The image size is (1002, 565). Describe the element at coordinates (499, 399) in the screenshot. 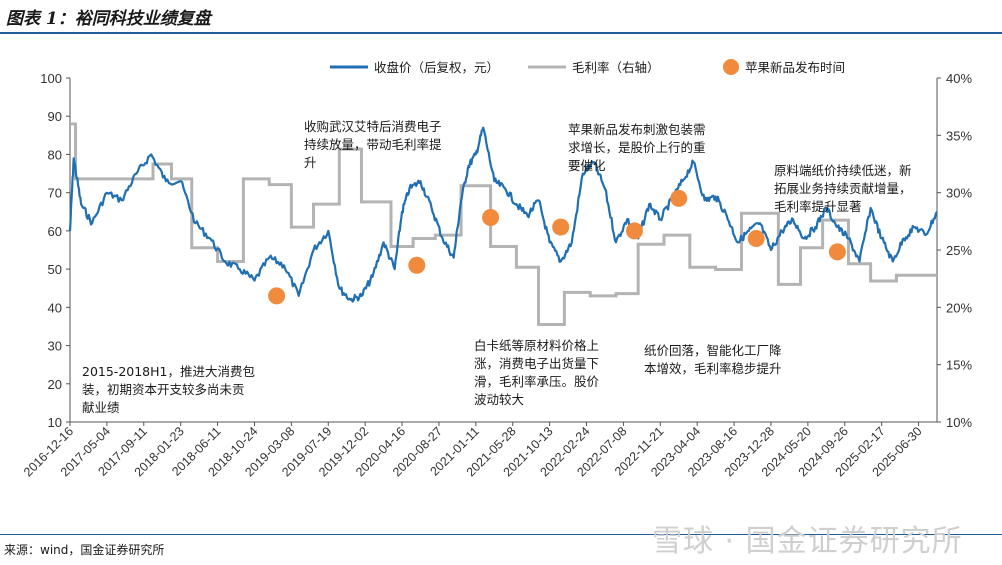

I see `annotation-3-line-4: 波动较大` at that location.